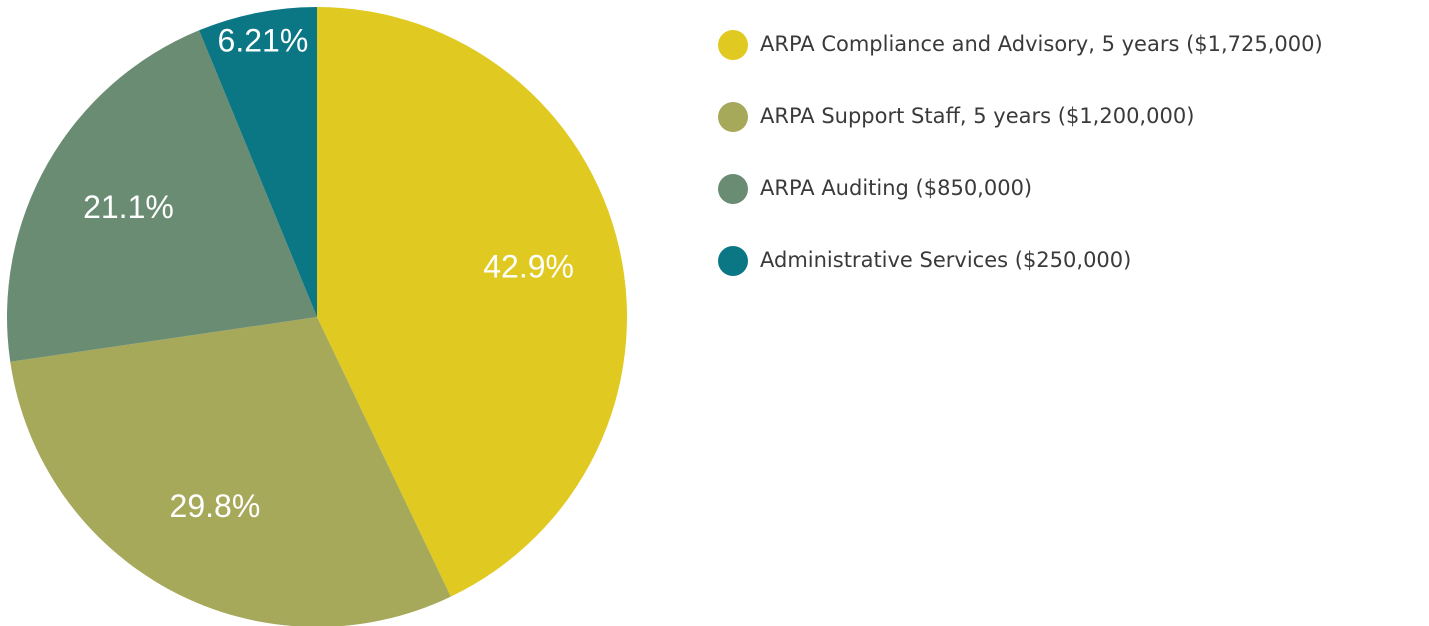  Describe the element at coordinates (528, 266) in the screenshot. I see `slice-label: 42.9%` at that location.